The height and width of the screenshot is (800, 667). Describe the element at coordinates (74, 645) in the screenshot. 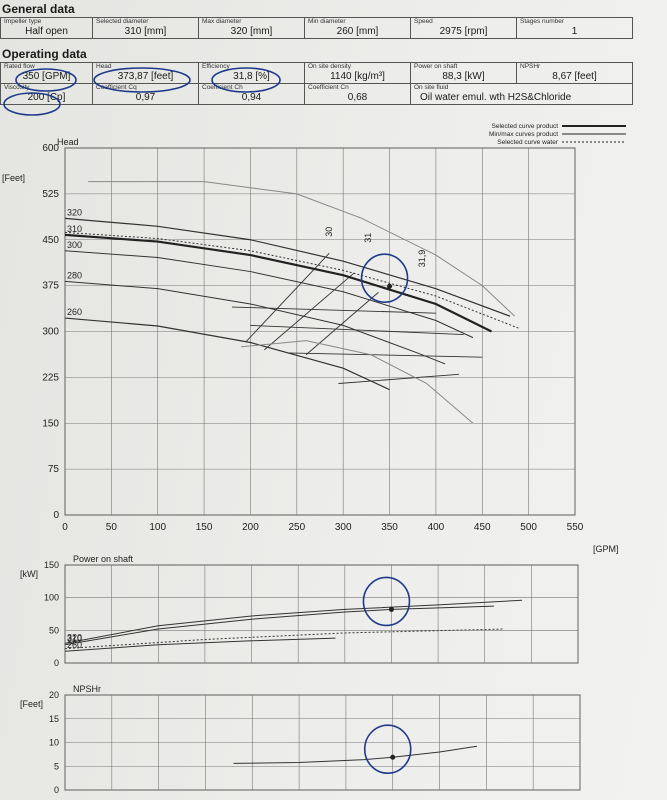

I see `series-label: 260` at that location.